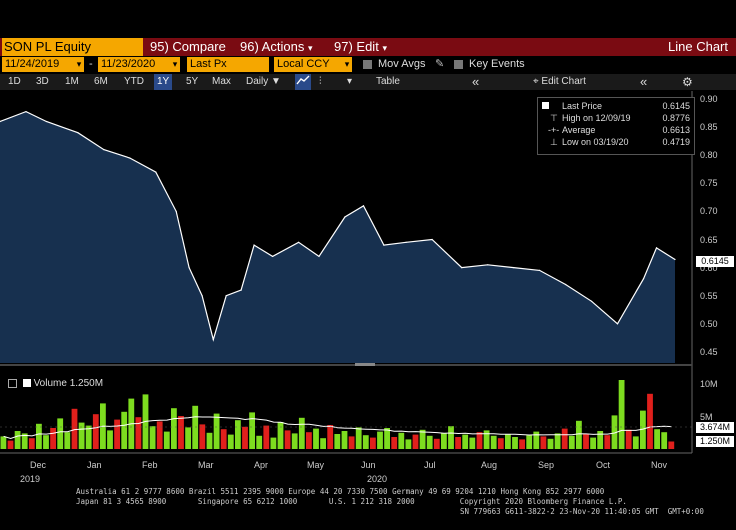 Image resolution: width=736 pixels, height=530 pixels. I want to click on range-1m: 1M, so click(72, 81).